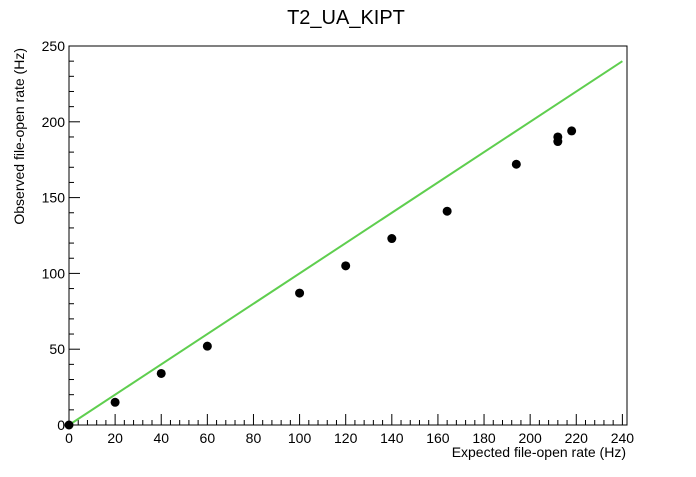 Image resolution: width=696 pixels, height=477 pixels. What do you see at coordinates (254, 438) in the screenshot?
I see `x-tick-label: 80` at bounding box center [254, 438].